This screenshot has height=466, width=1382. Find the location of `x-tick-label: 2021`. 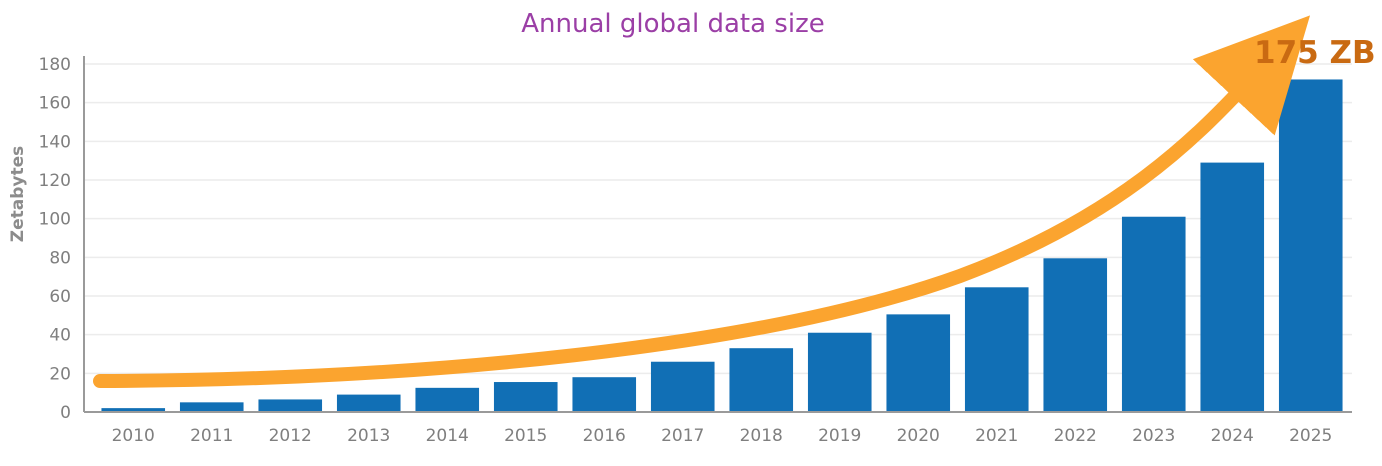

x-tick-label: 2021 is located at coordinates (996, 436).